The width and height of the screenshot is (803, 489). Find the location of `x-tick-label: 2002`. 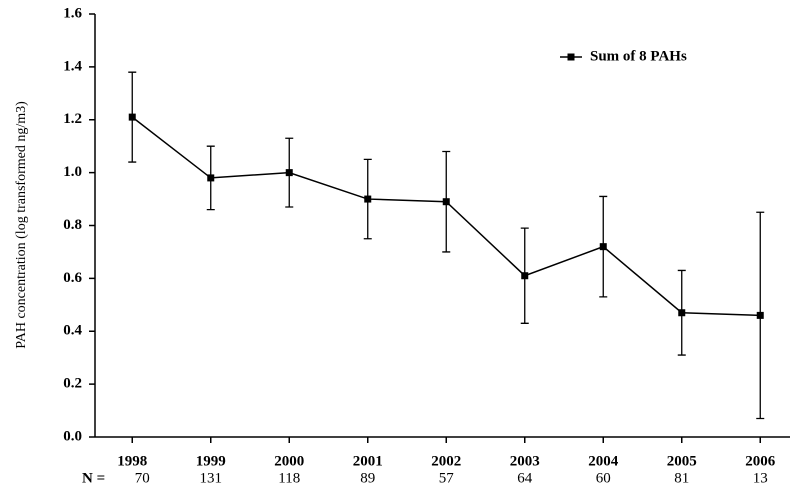

x-tick-label: 2002 is located at coordinates (446, 461).